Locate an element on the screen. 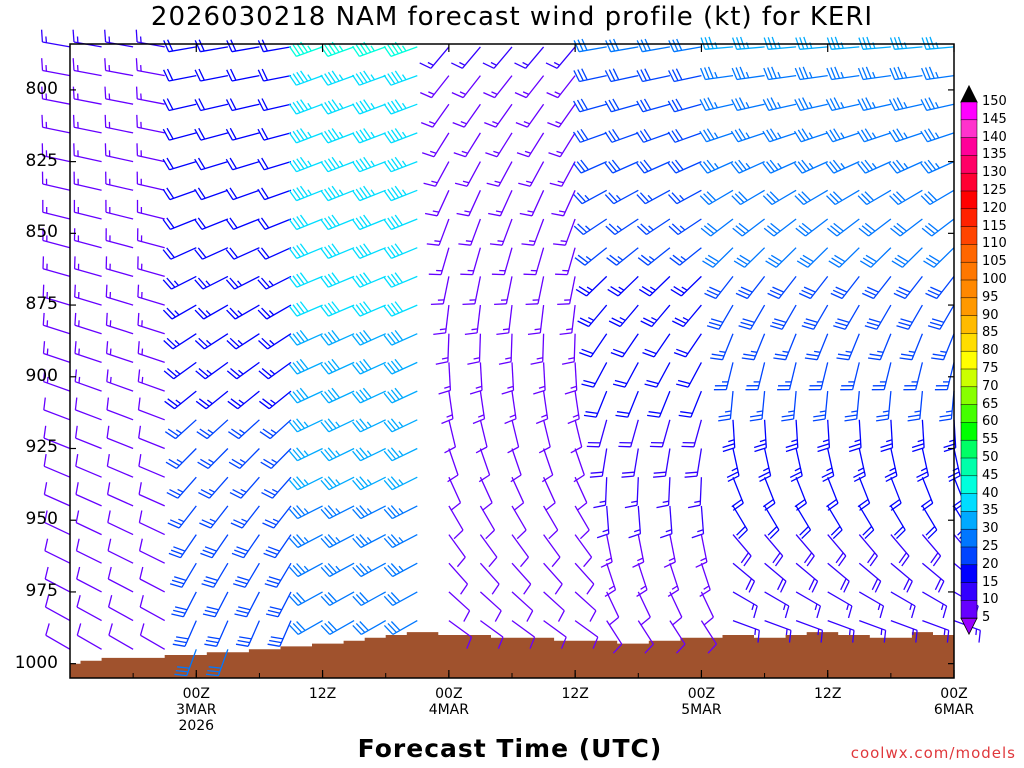  y-tick-label: 975 is located at coordinates (41, 590).